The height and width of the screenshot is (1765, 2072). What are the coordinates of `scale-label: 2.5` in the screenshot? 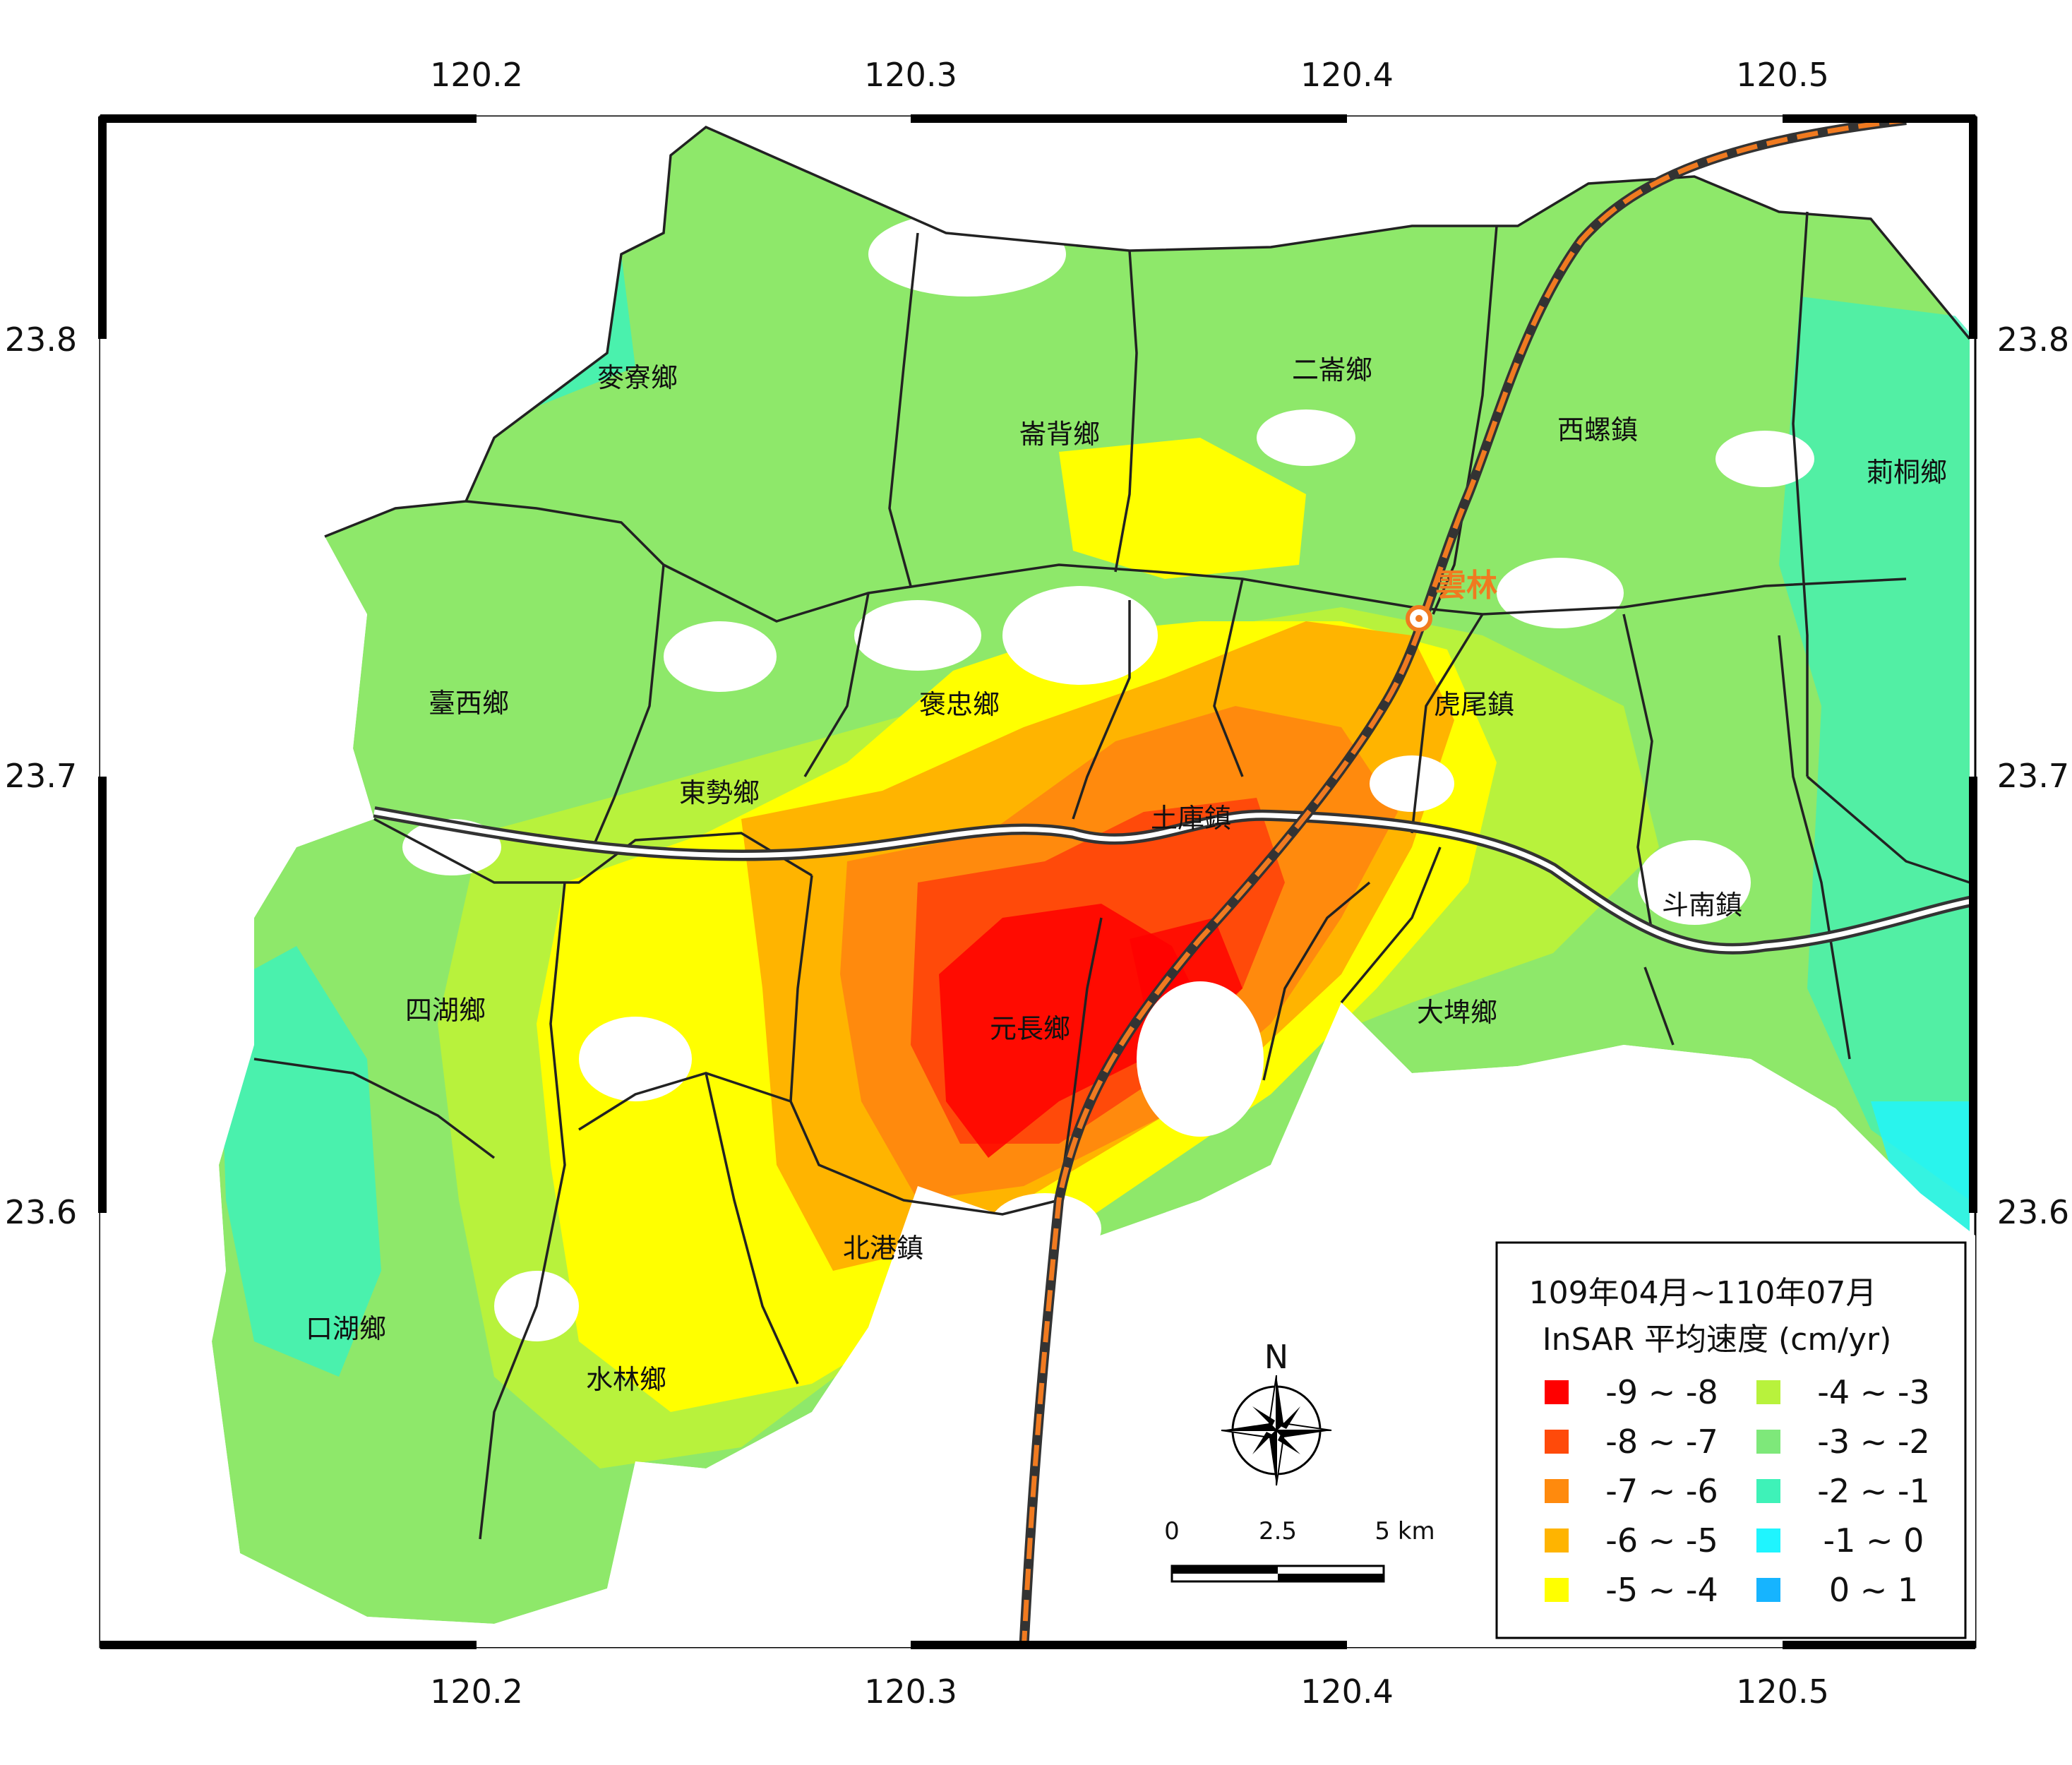 It's located at (1278, 1531).